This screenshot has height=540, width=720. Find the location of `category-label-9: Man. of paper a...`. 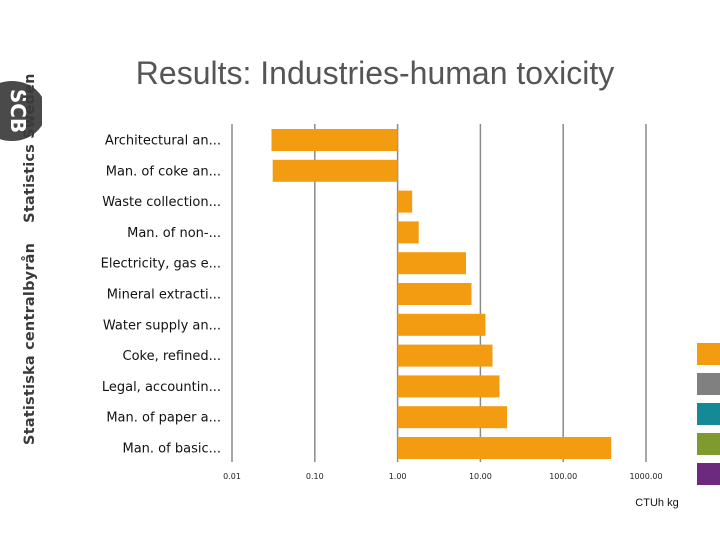

category-label-9: Man. of paper a... is located at coordinates (163, 418).